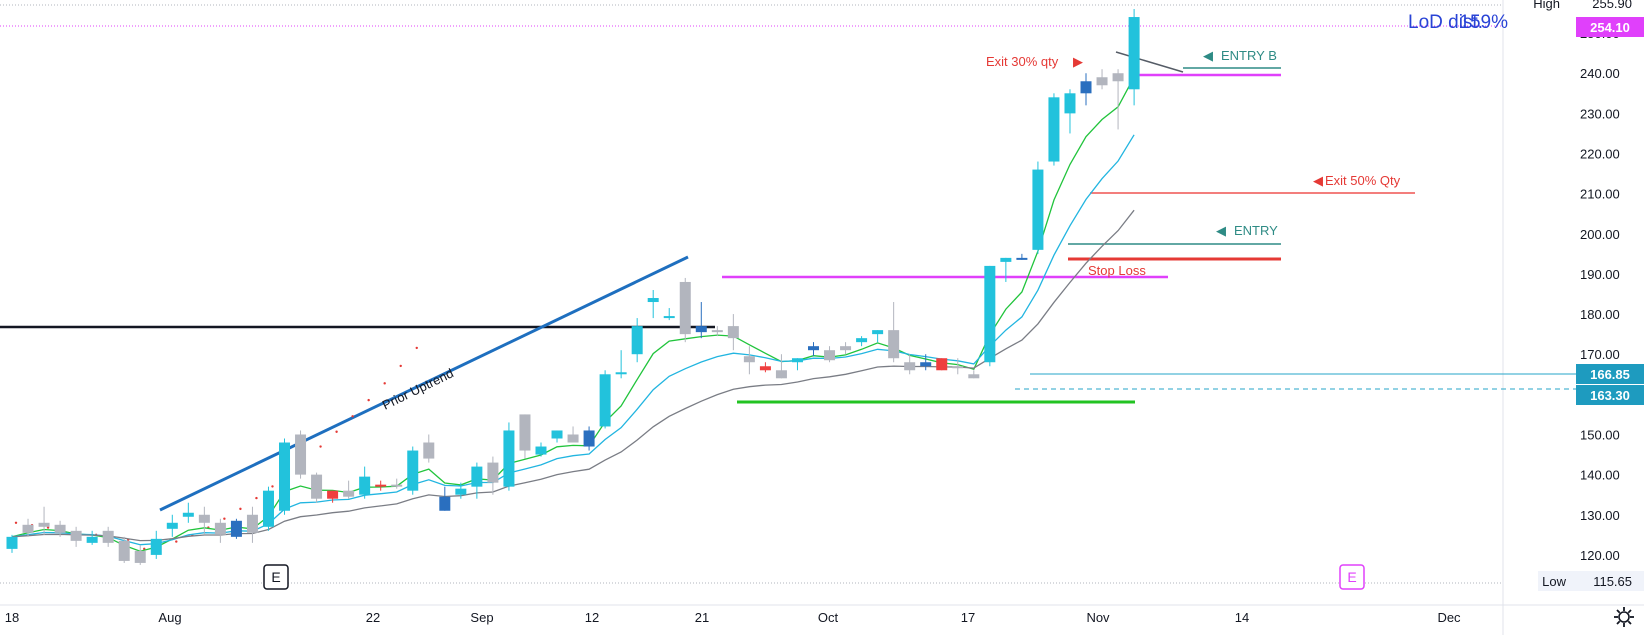 The width and height of the screenshot is (1644, 640). What do you see at coordinates (1600, 314) in the screenshot?
I see `price-tick-label: 180.00` at bounding box center [1600, 314].